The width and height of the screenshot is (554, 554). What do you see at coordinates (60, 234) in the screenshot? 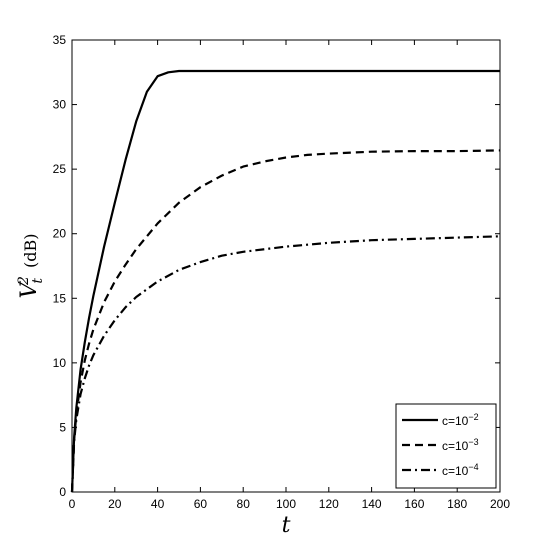
I see `y-tick-label: 20` at bounding box center [60, 234].